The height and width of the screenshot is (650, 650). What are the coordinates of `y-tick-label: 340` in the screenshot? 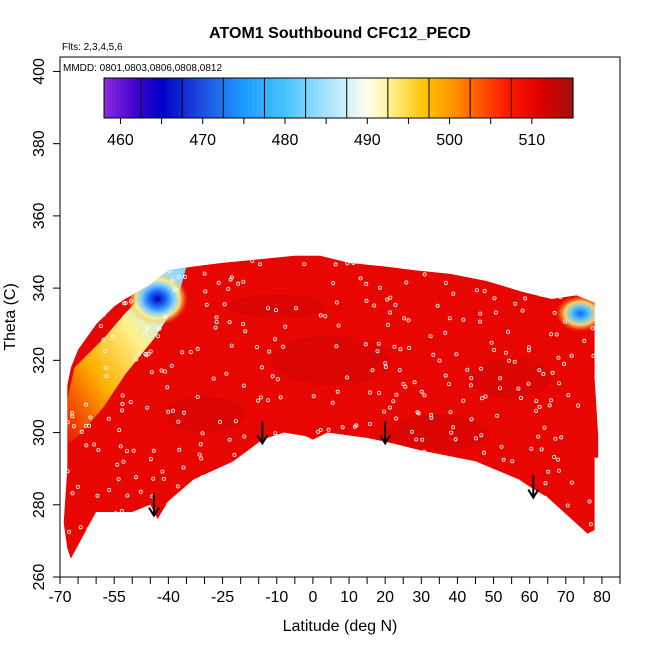 It's located at (39, 288).